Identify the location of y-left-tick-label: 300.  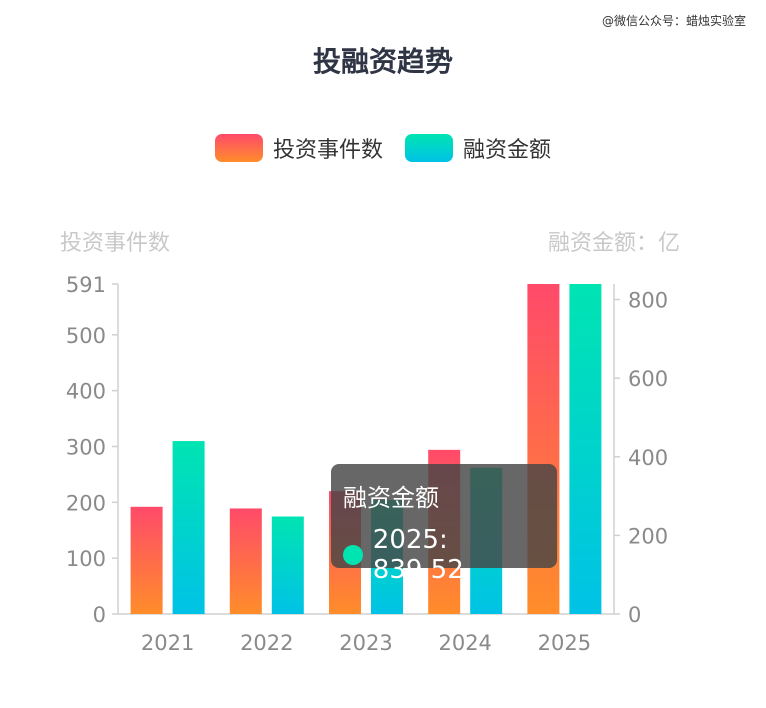
(86, 447).